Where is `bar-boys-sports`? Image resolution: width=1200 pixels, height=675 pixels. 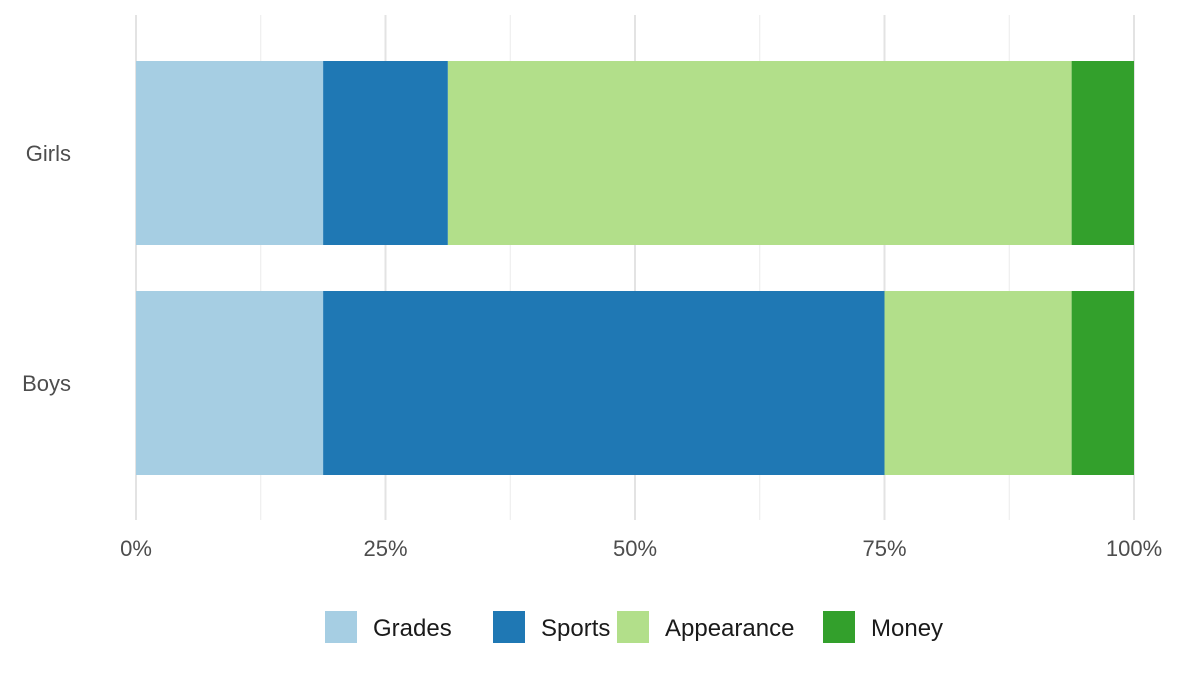
bar-boys-sports is located at coordinates (604, 383).